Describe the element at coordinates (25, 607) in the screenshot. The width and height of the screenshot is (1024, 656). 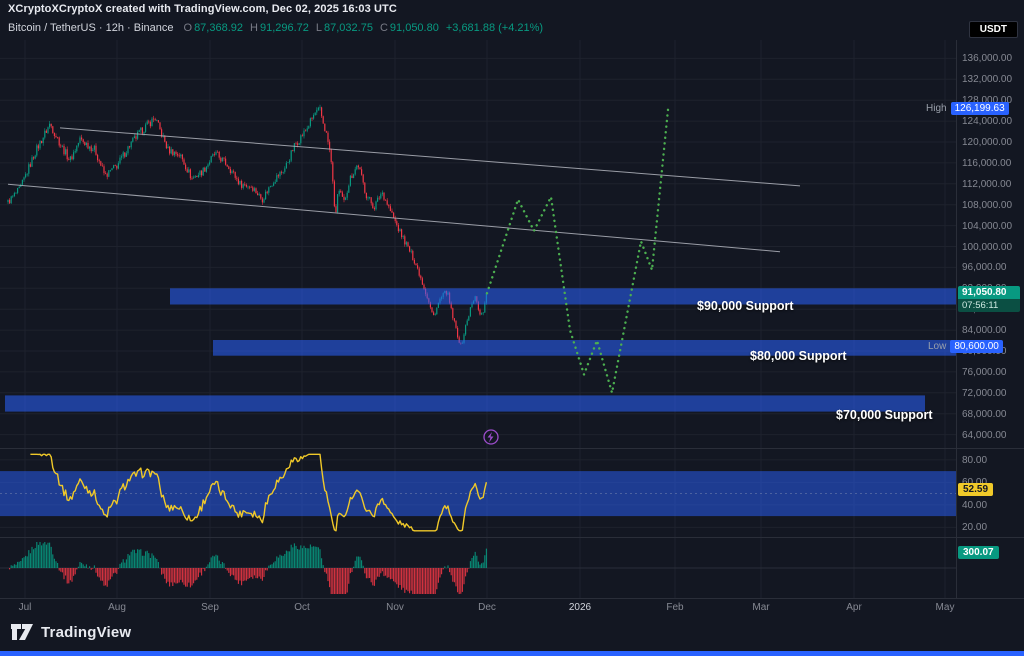
I see `time-axis-label: Jul` at that location.